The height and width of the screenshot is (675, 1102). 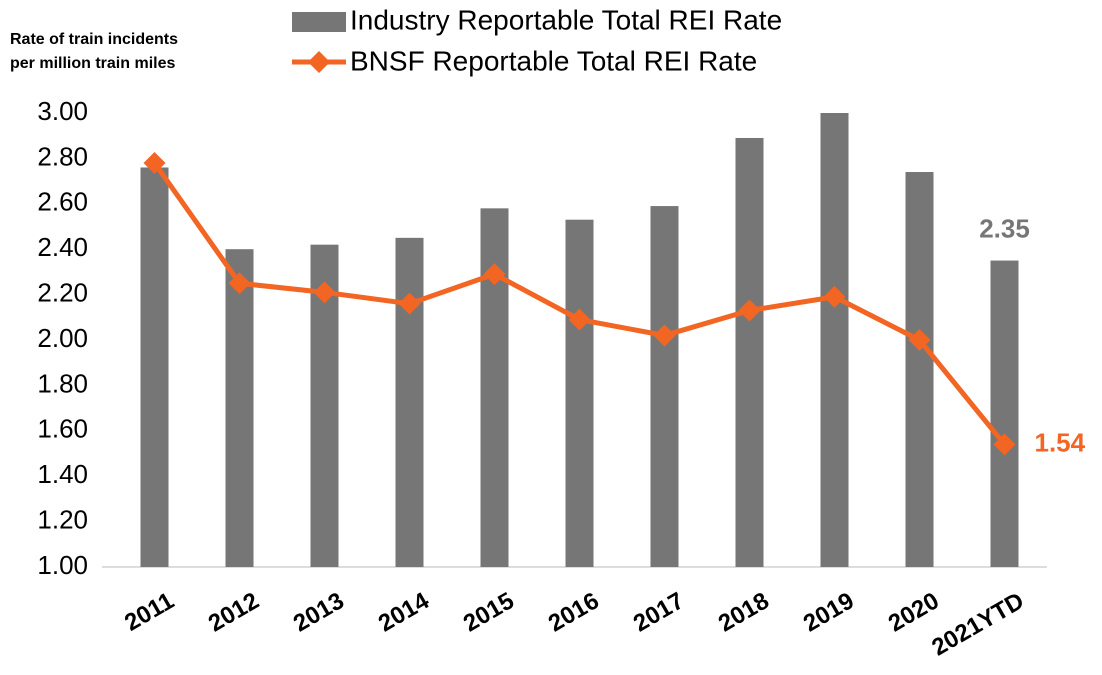 I want to click on y-tick-label: 1.20, so click(x=62, y=519).